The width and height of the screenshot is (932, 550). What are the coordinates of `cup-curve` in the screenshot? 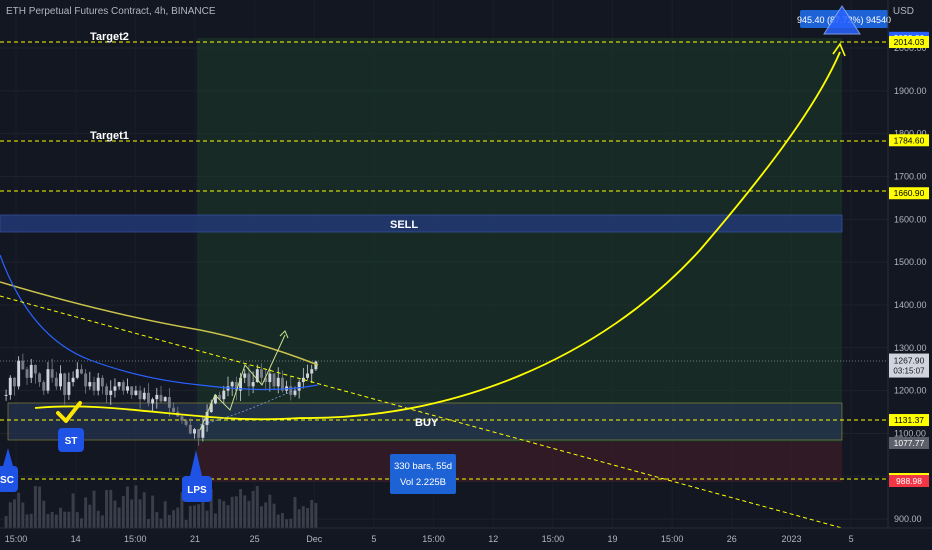 It's located at (250, 406).